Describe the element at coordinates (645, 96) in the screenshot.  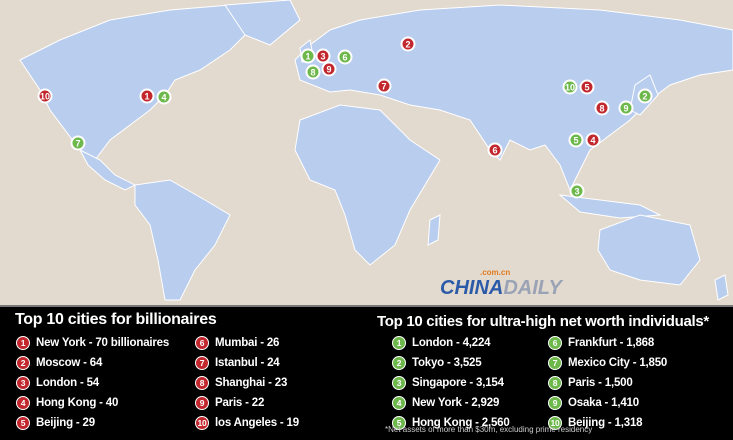
I see `marker-uhnw-2: 2` at that location.